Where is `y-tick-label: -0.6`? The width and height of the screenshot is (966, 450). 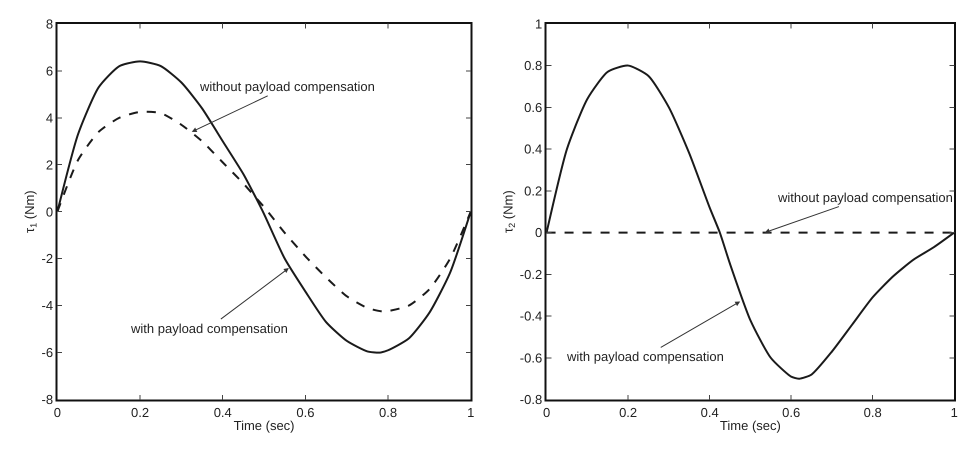
y-tick-label: -0.6 is located at coordinates (531, 358).